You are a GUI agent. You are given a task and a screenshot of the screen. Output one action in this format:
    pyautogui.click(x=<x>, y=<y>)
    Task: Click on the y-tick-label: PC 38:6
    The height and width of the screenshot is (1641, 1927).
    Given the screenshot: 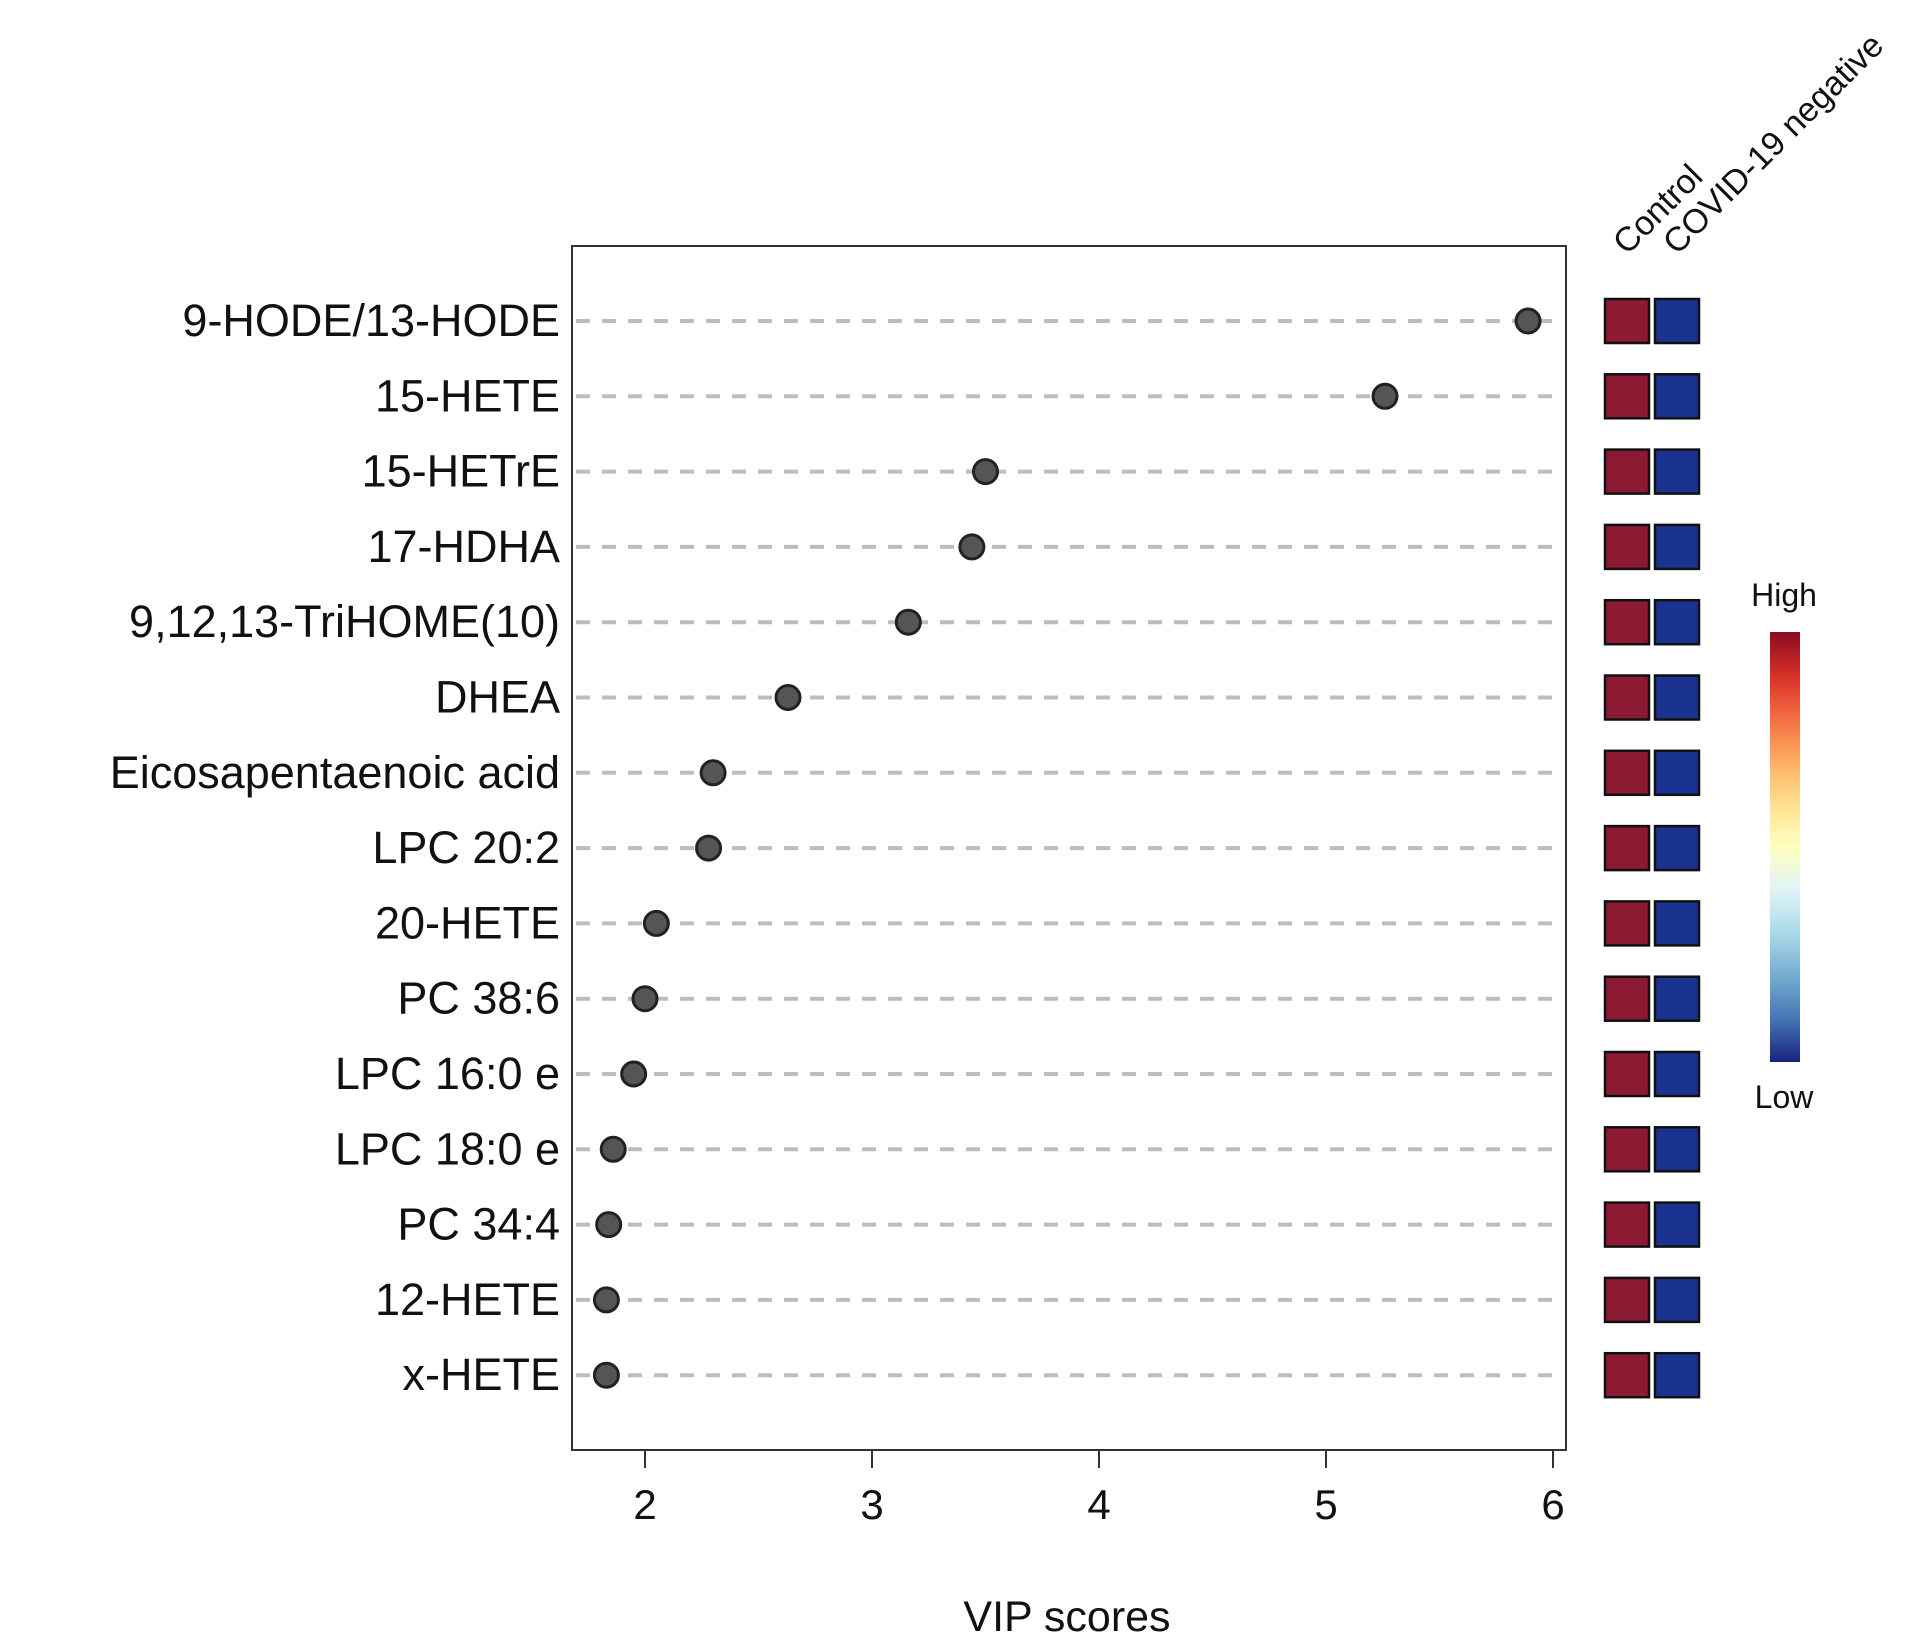 What is the action you would take?
    pyautogui.click(x=478, y=998)
    